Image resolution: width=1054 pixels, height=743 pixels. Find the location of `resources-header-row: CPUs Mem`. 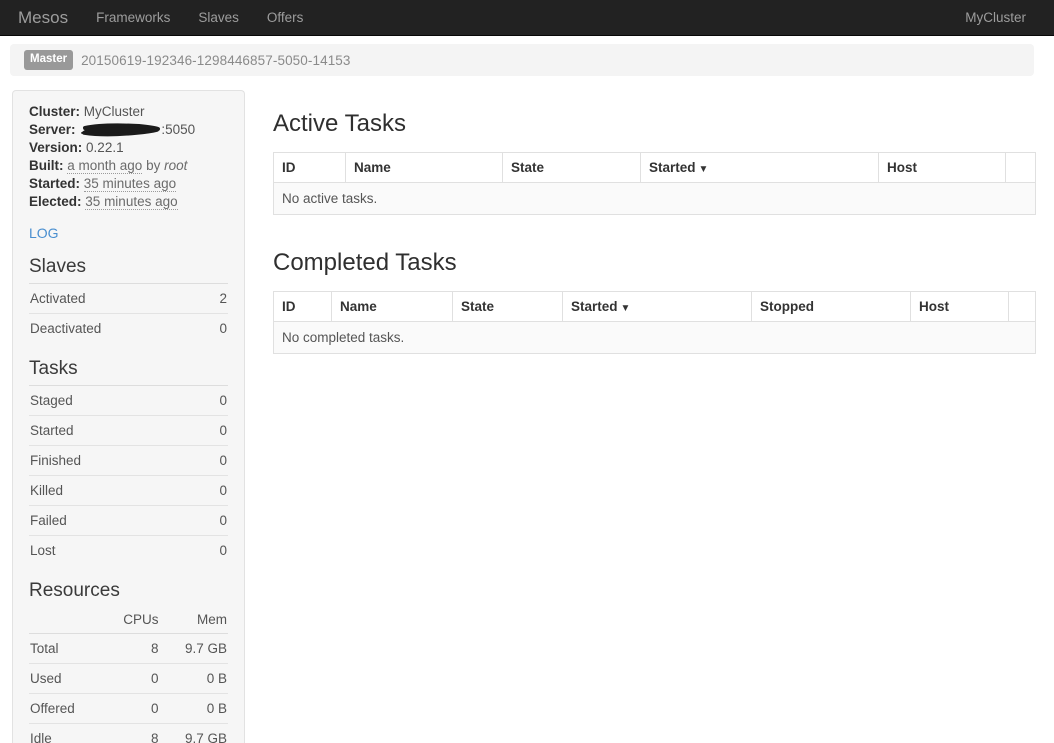

resources-header-row: CPUs Mem is located at coordinates (128, 620).